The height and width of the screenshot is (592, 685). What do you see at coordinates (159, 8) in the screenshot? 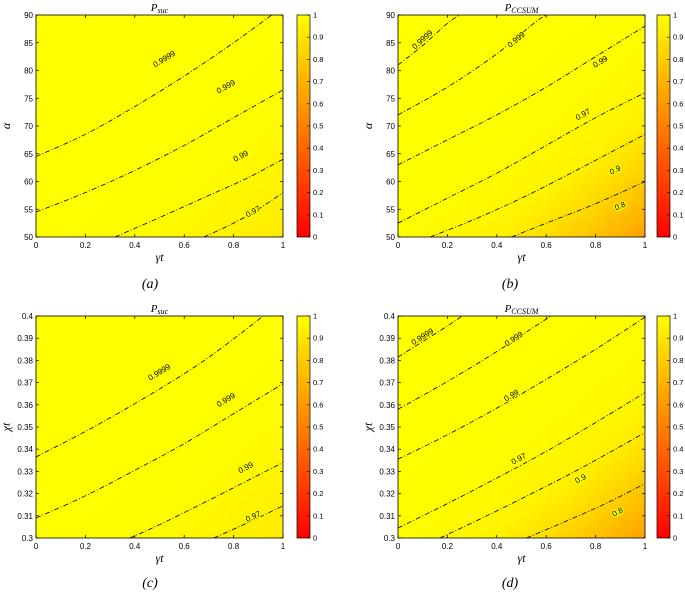
I see `plot-title: Psuc` at bounding box center [159, 8].